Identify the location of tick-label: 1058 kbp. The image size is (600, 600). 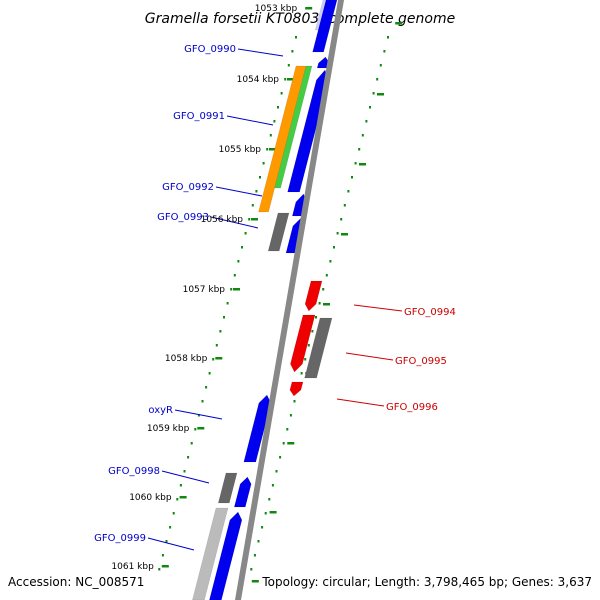
(186, 359).